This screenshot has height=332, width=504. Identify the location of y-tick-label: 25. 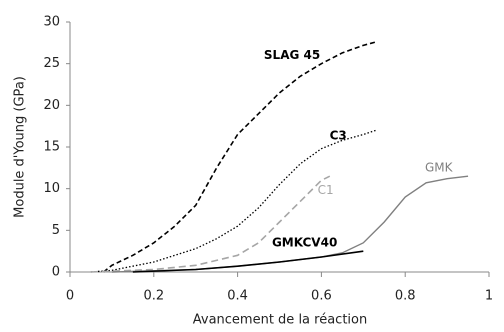
(51, 63).